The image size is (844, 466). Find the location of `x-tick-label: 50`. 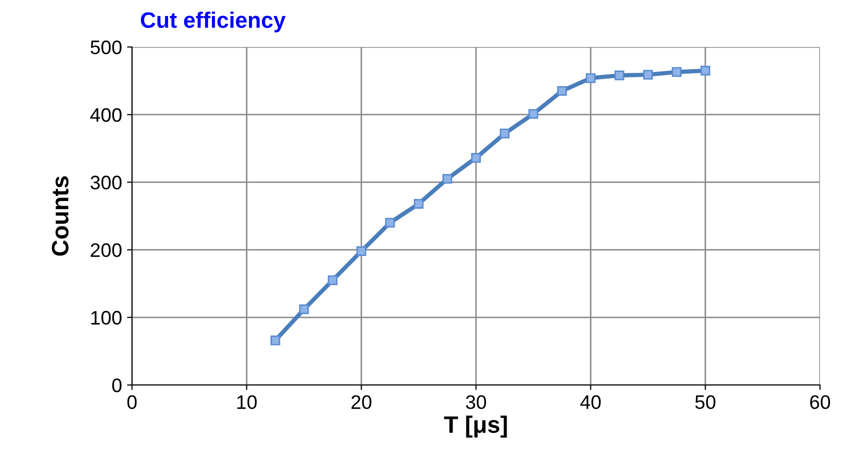

x-tick-label: 50 is located at coordinates (705, 402).